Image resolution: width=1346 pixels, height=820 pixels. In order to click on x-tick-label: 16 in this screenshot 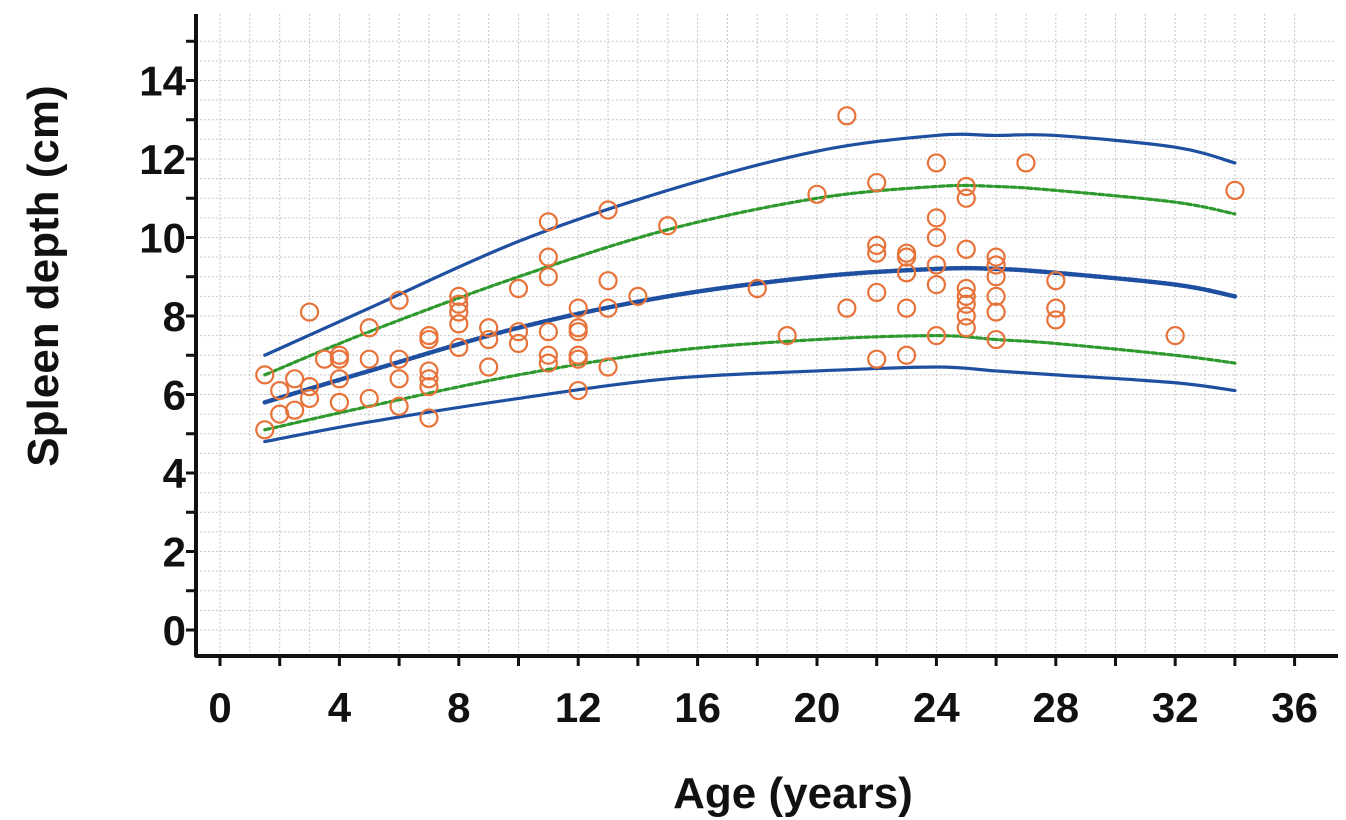, I will do `click(697, 707)`.